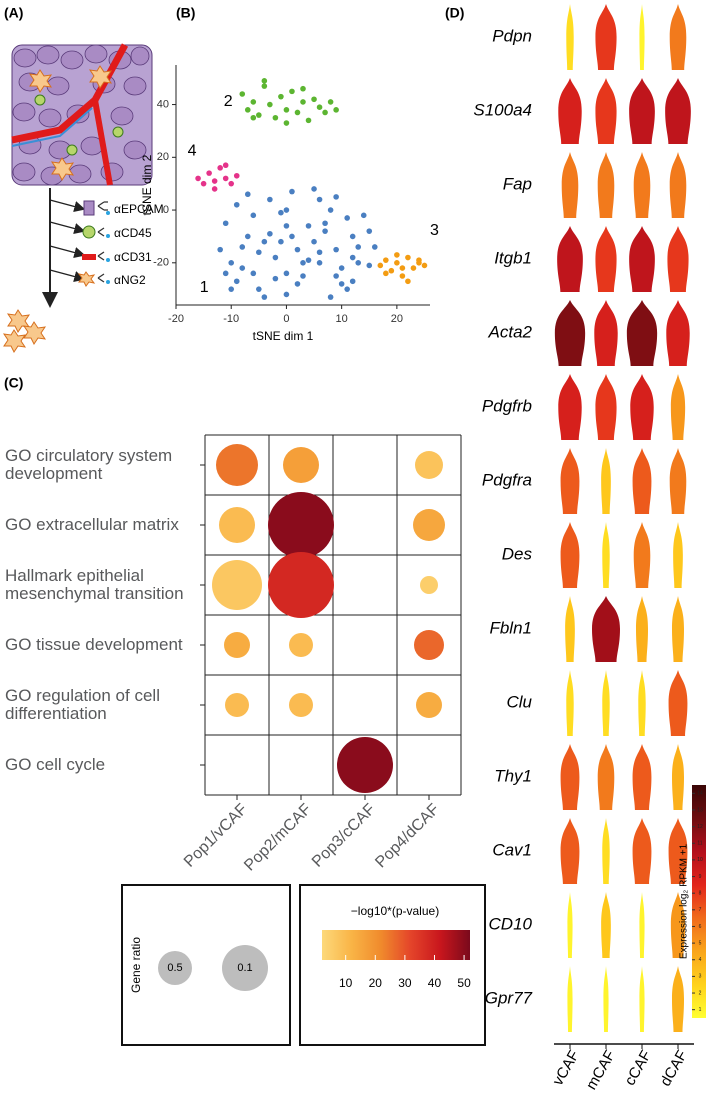 This screenshot has height=1094, width=709. I want to click on cluster-label: 3, so click(434, 230).